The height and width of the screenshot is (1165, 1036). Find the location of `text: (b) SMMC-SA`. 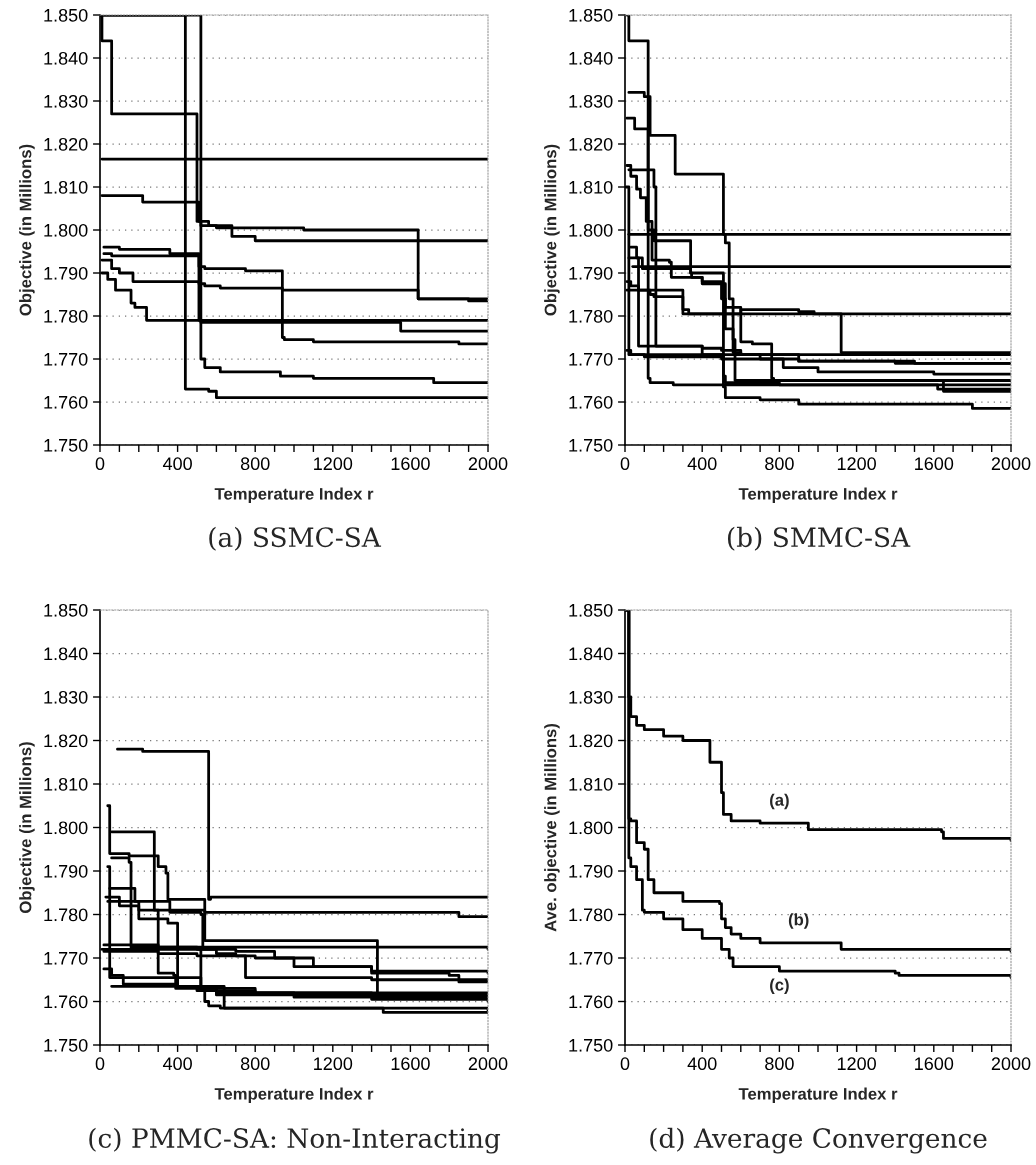

text: (b) SMMC-SA is located at coordinates (819, 538).